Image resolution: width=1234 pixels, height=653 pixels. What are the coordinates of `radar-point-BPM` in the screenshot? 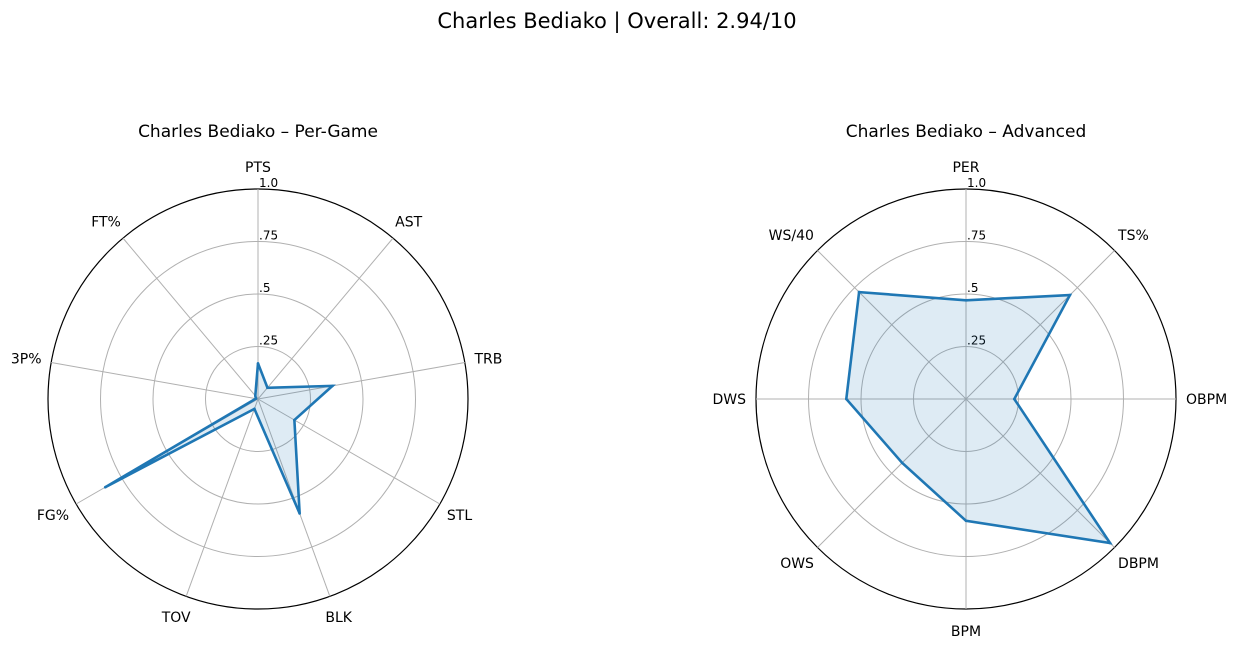 It's located at (966, 521).